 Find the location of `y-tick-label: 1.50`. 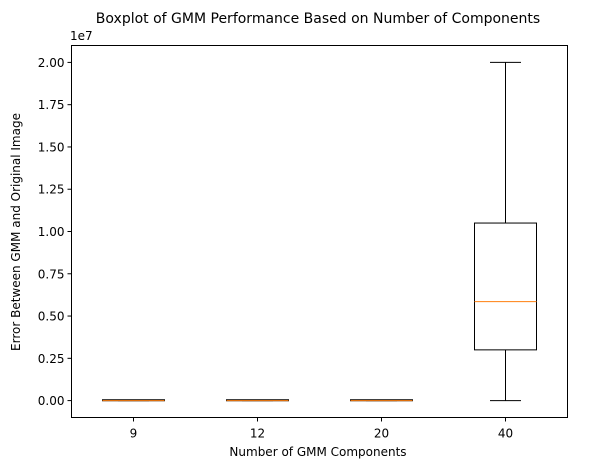

y-tick-label: 1.50 is located at coordinates (51, 147).